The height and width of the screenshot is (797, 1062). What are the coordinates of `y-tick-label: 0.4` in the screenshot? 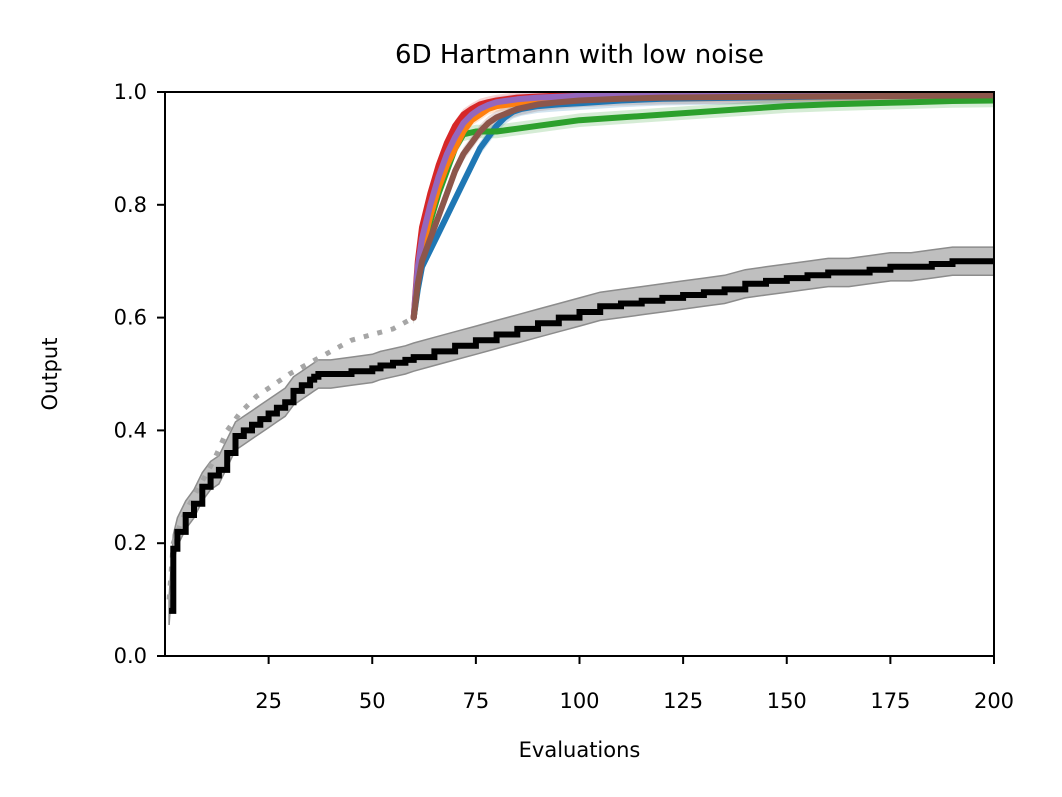 It's located at (130, 430).